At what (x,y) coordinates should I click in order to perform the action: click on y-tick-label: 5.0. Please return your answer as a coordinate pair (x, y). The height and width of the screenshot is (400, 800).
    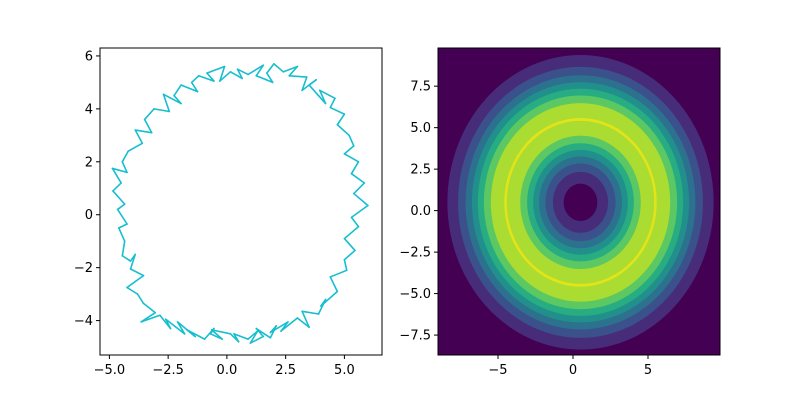
    Looking at the image, I should click on (420, 128).